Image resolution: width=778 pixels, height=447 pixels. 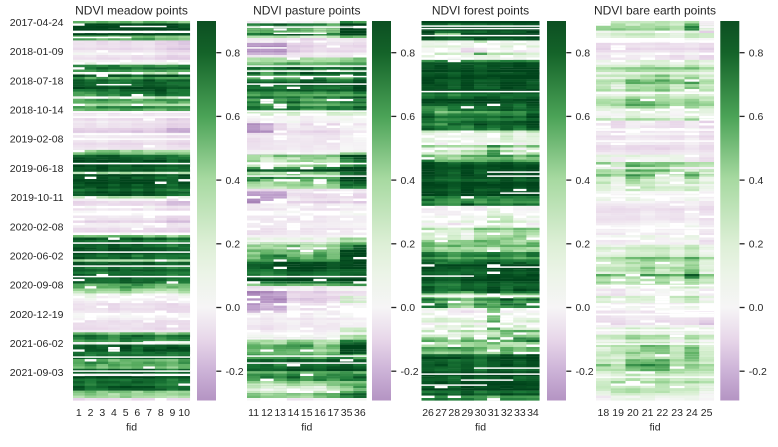 I want to click on svg-text: 27, so click(x=441, y=413).